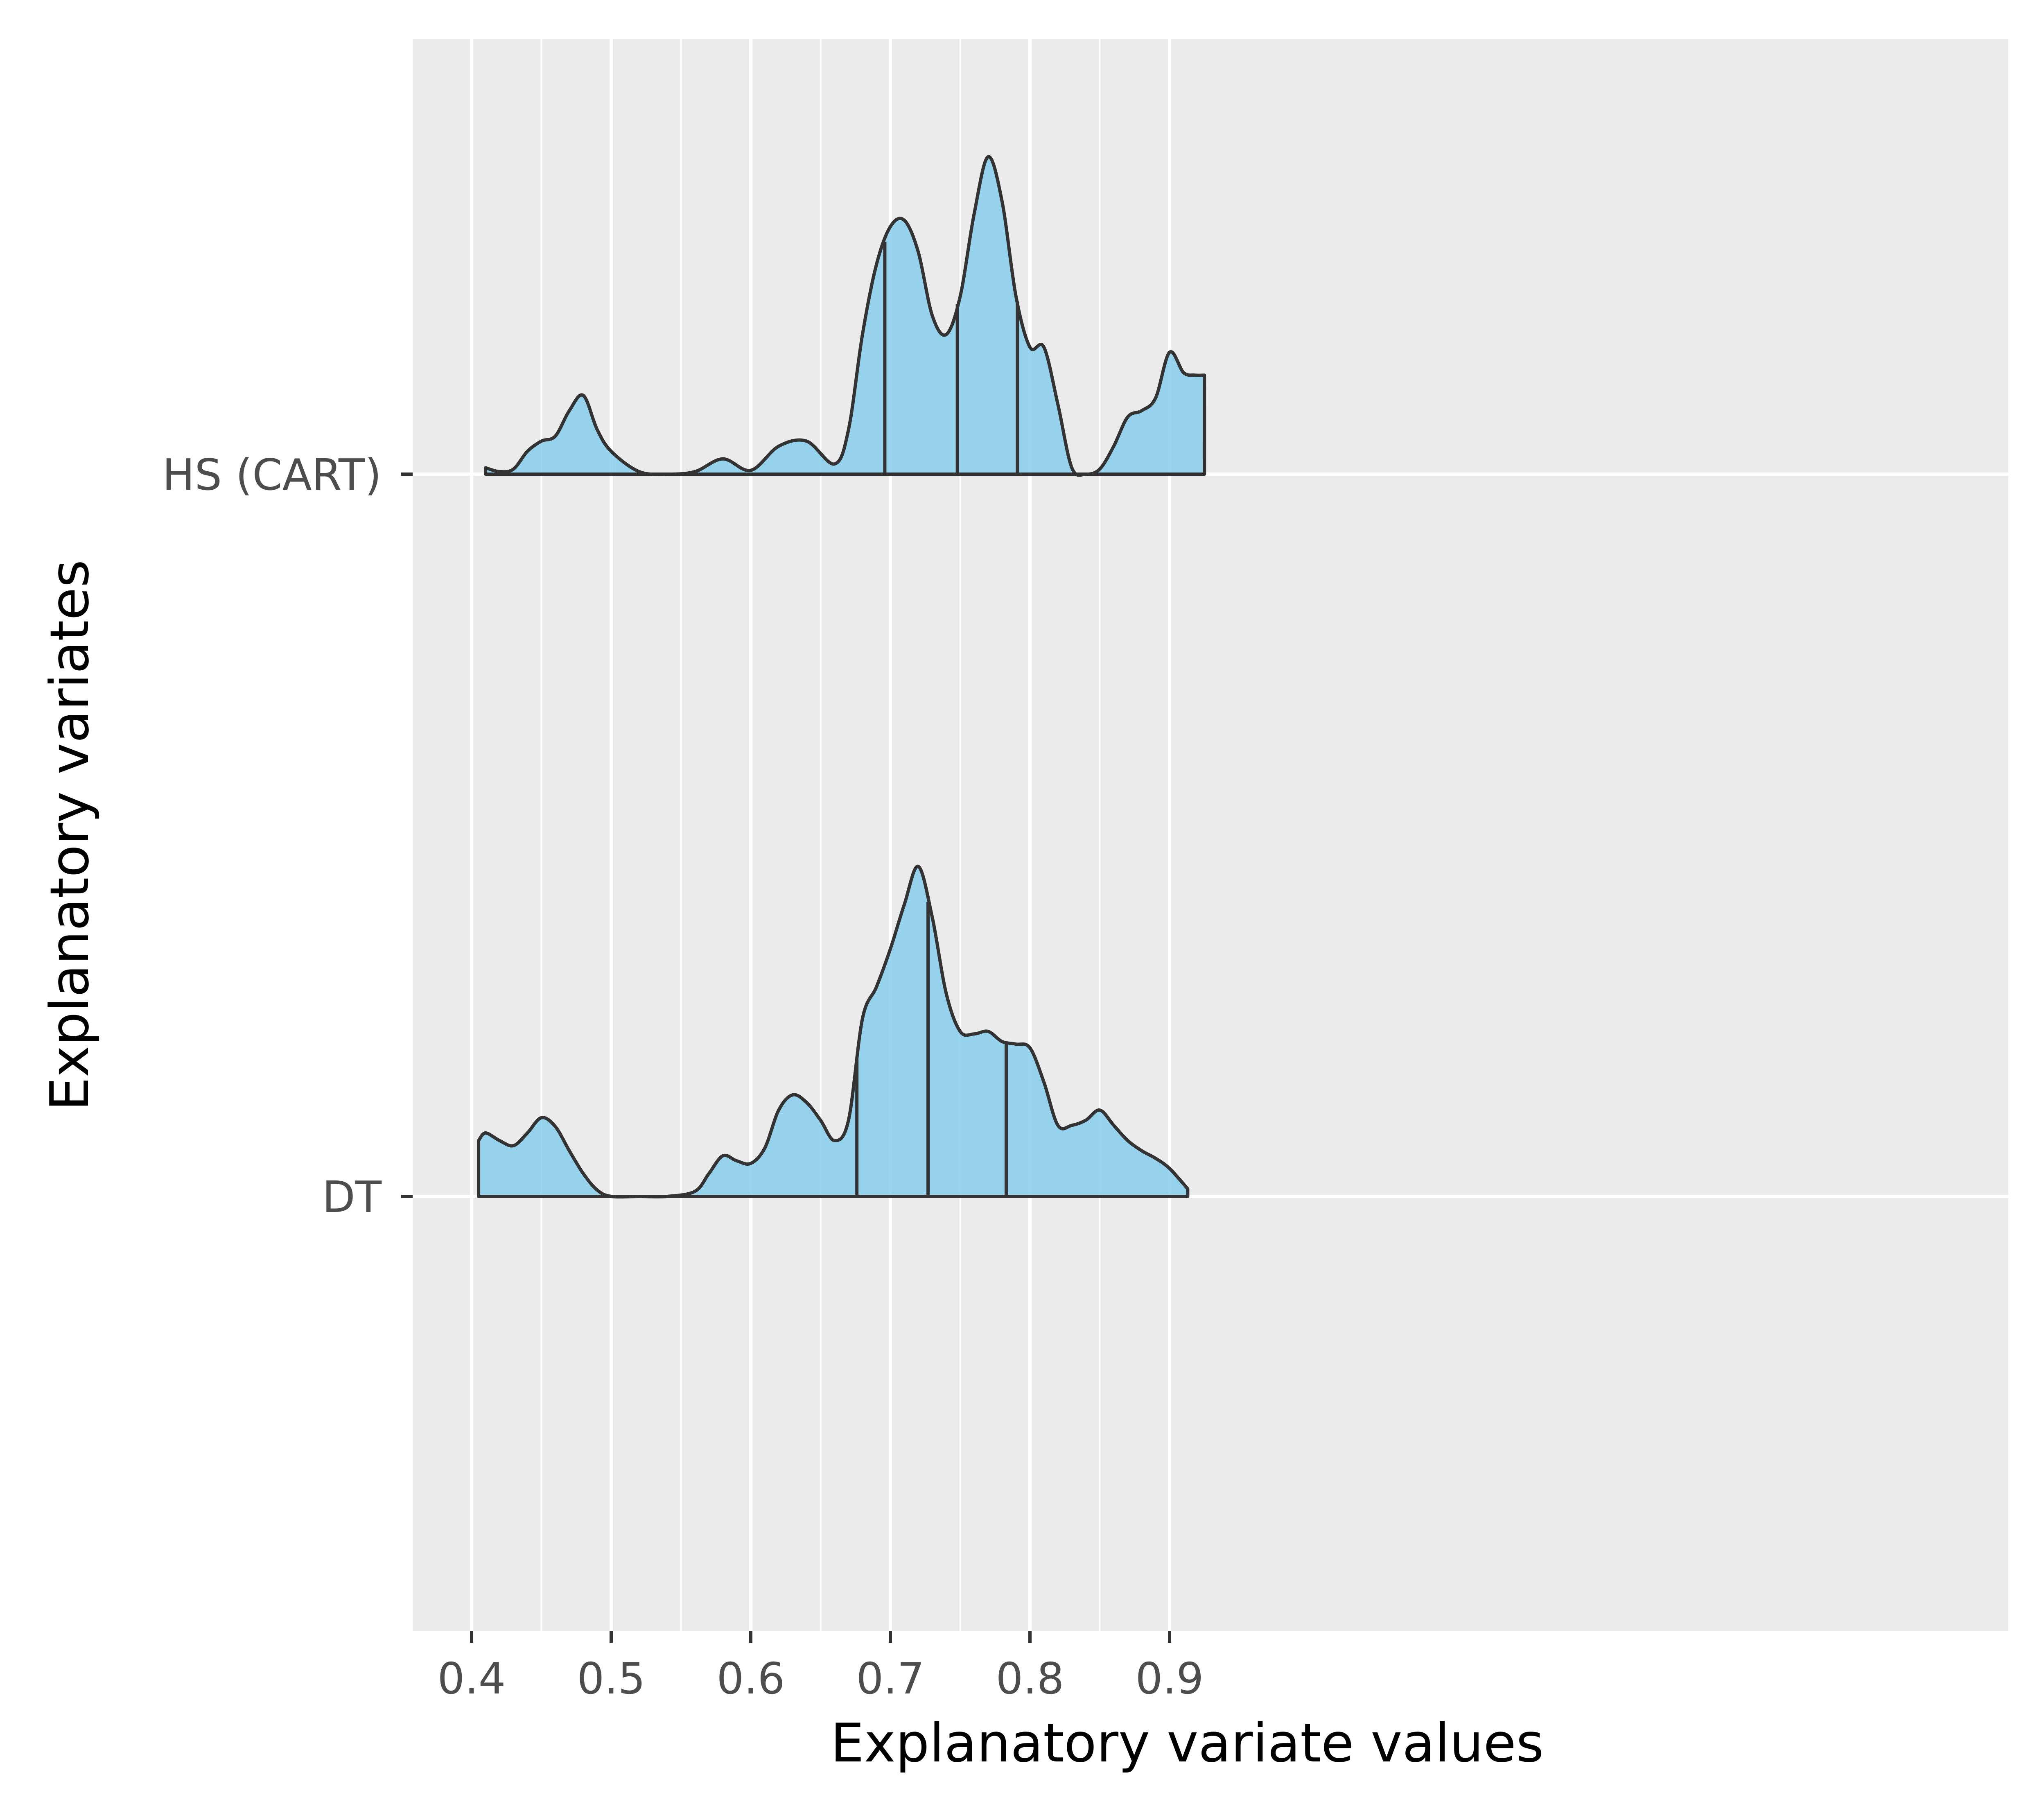 The height and width of the screenshot is (1820, 2037). Describe the element at coordinates (272, 475) in the screenshot. I see `y-tick-label: HS (CART)` at that location.